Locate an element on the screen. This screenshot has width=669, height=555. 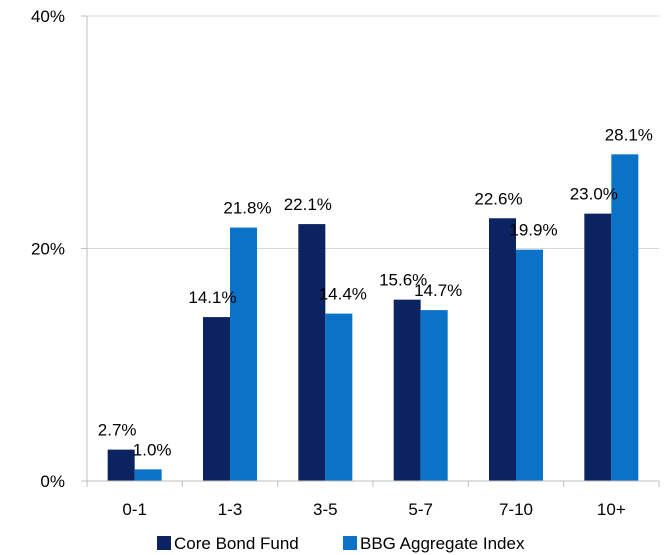
data-label-core-bond-fund-0-1: 2.7% is located at coordinates (117, 430).